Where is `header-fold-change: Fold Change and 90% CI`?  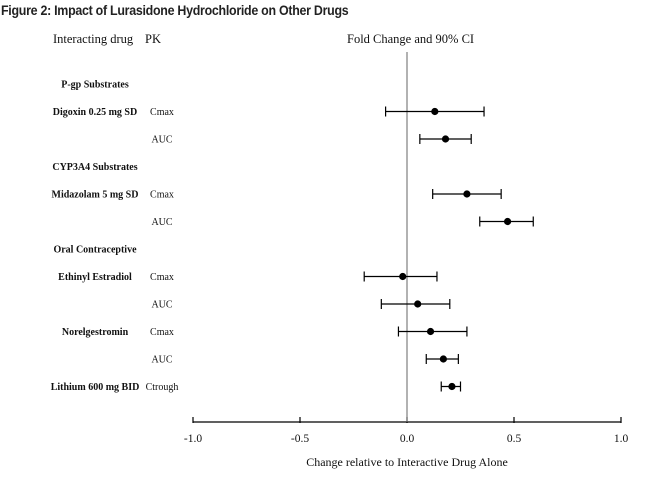
header-fold-change: Fold Change and 90% CI is located at coordinates (411, 39).